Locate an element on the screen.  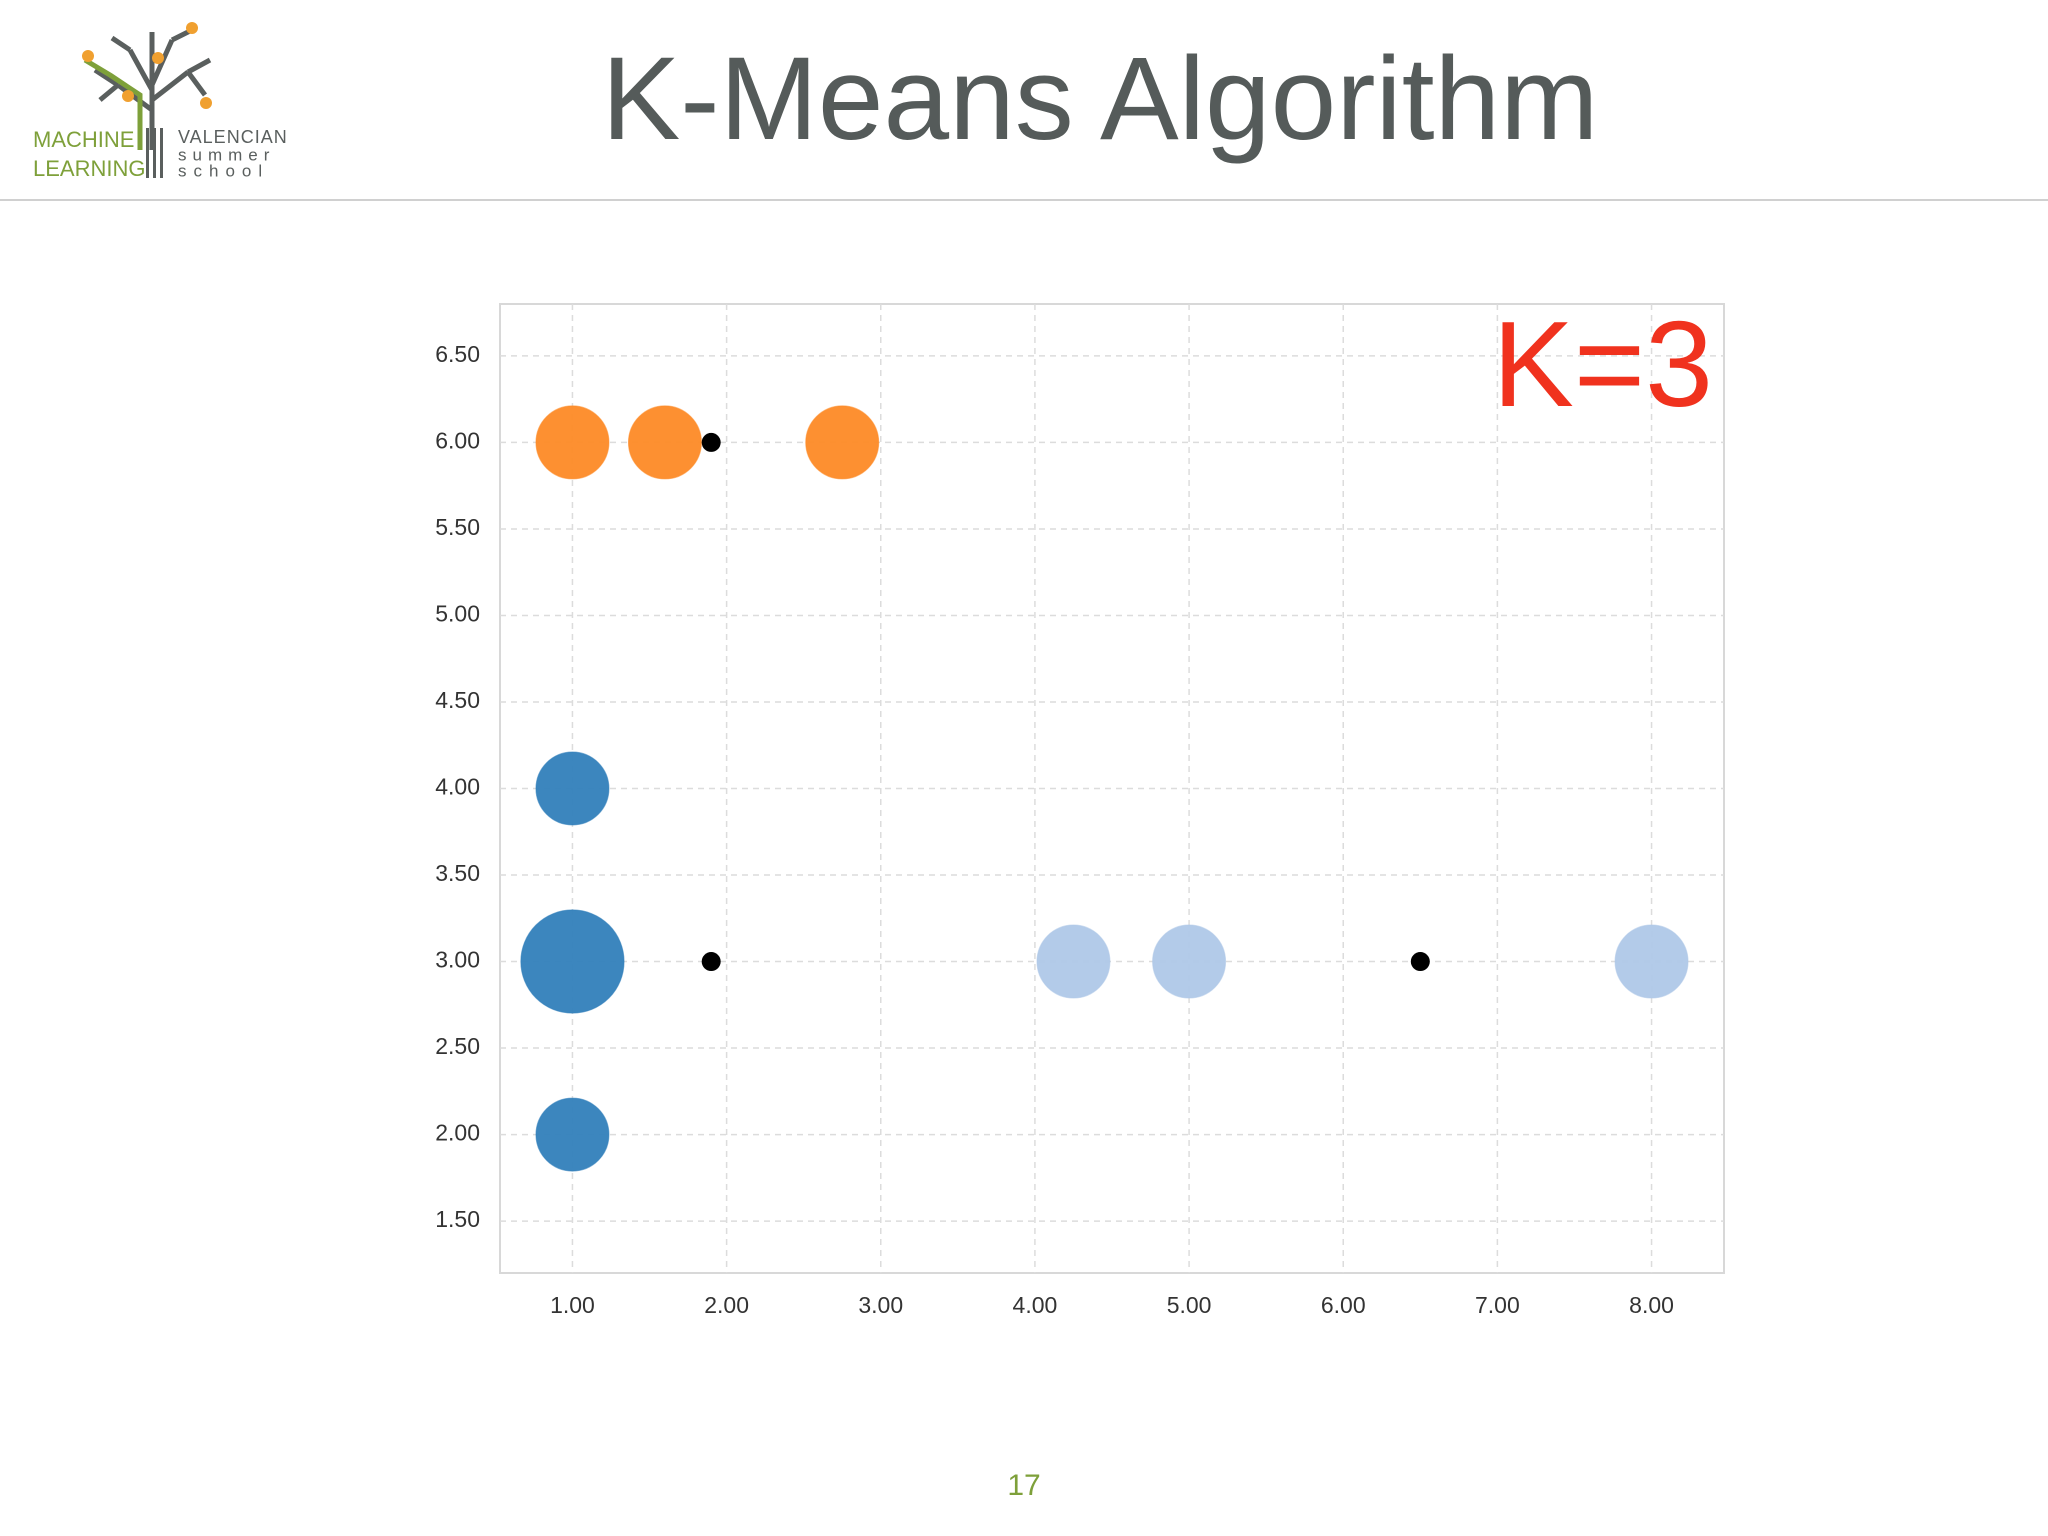
x-tick-label: 6.00 is located at coordinates (1343, 1305).